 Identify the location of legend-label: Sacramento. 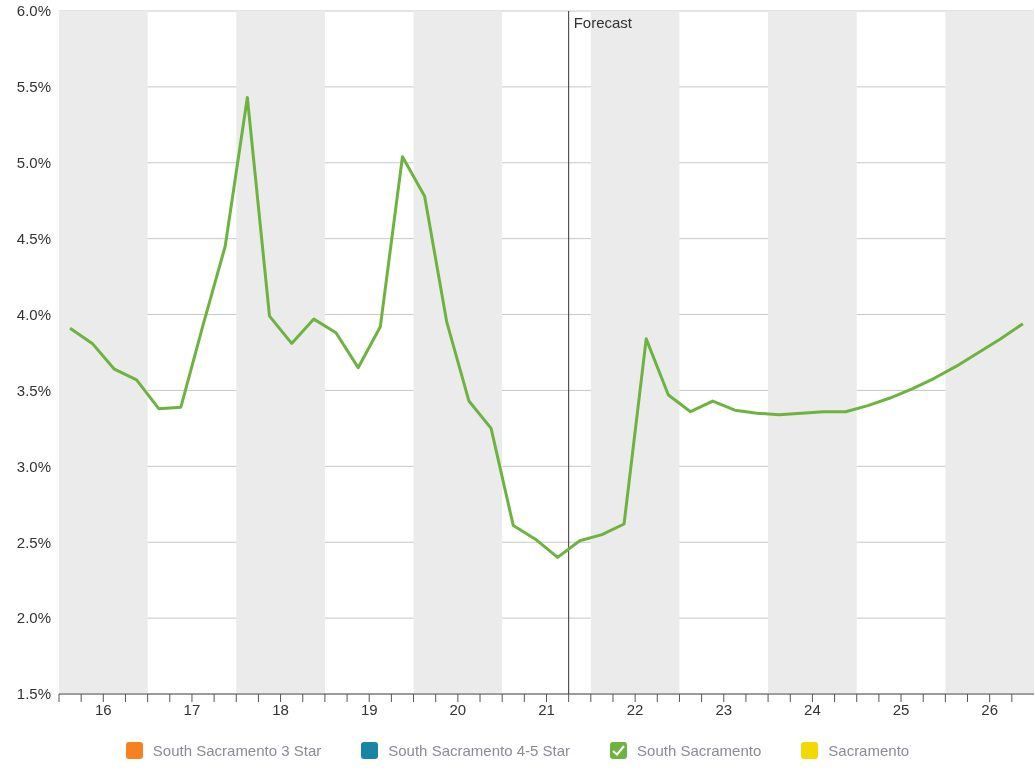
(869, 750).